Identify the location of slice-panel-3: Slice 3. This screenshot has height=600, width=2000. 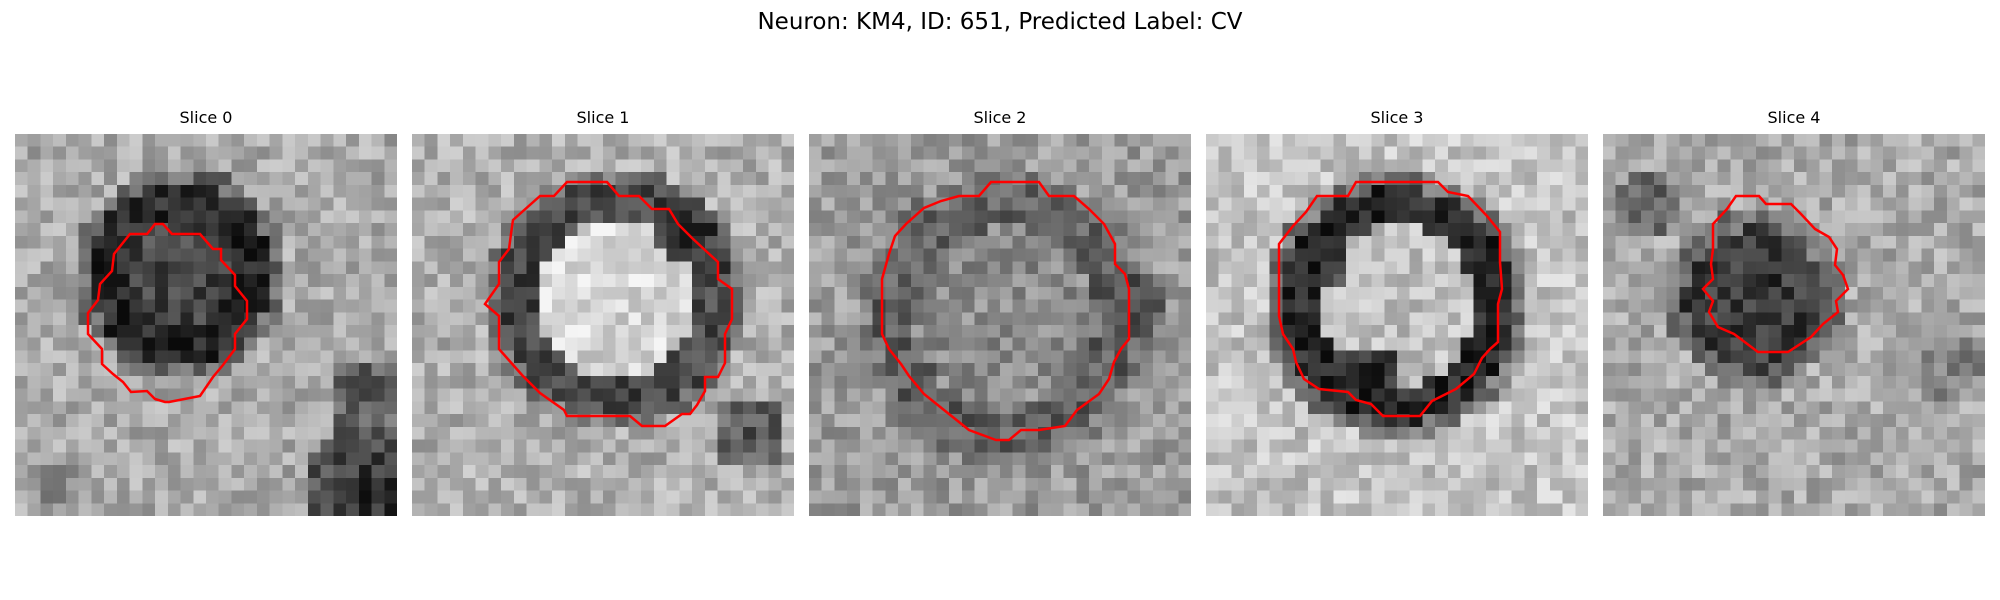
(1397, 312).